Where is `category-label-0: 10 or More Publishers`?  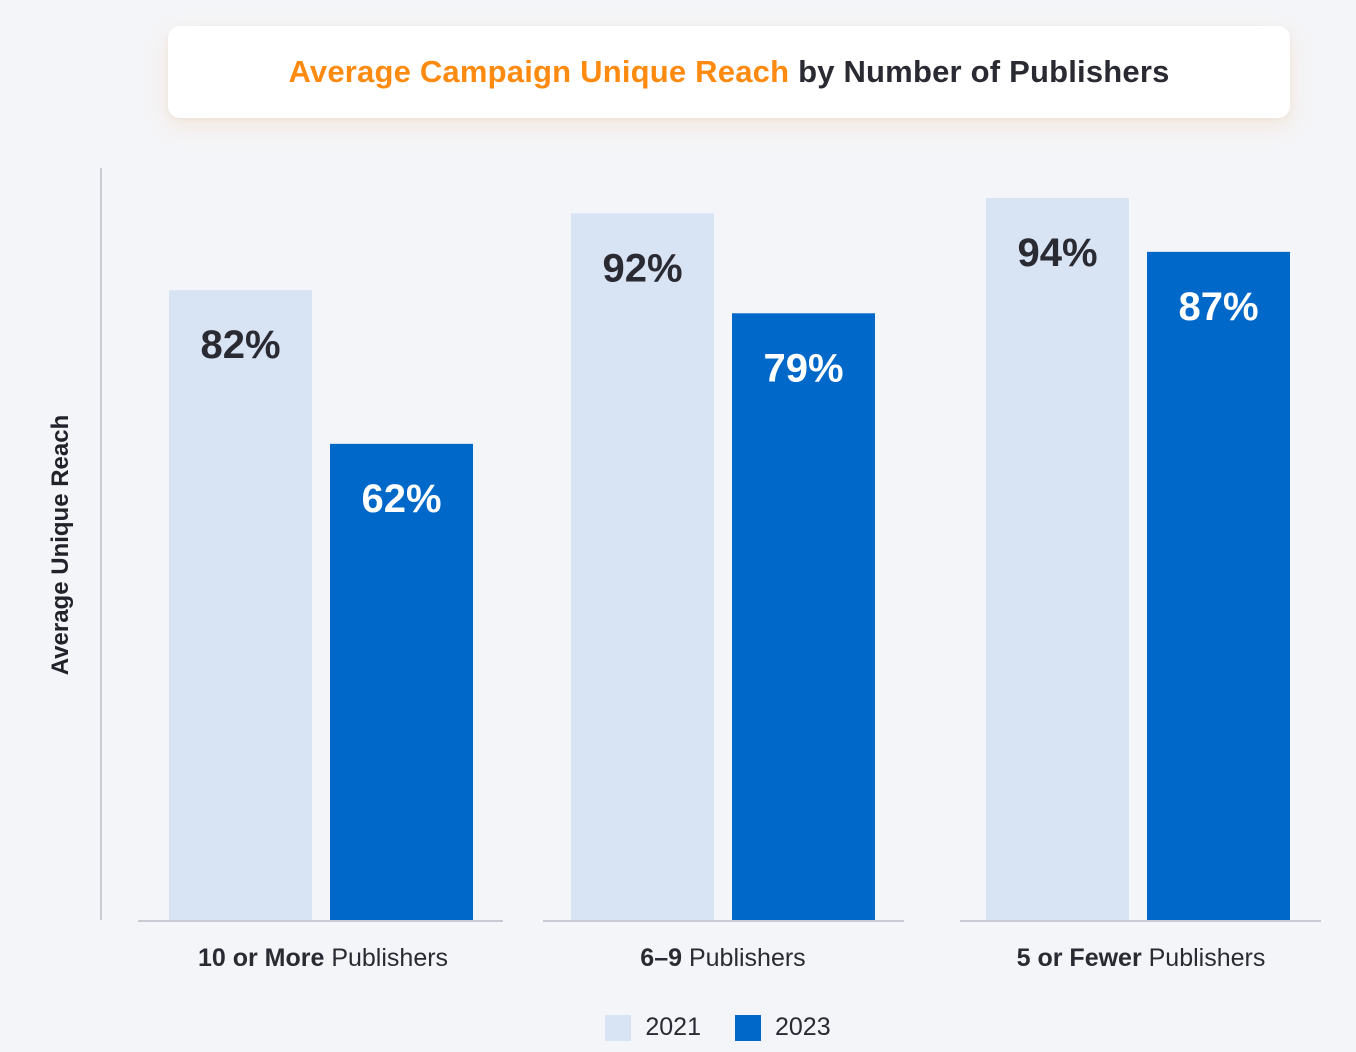 category-label-0: 10 or More Publishers is located at coordinates (323, 958).